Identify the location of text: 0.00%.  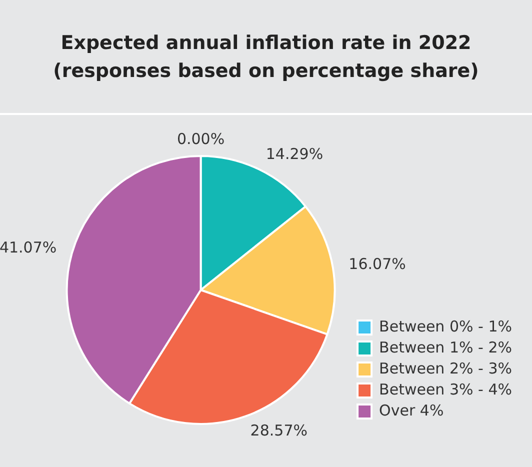
(200, 139).